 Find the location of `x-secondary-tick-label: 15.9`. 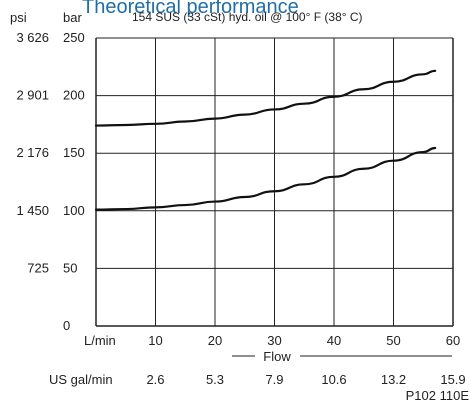

x-secondary-tick-label: 15.9 is located at coordinates (452, 379).